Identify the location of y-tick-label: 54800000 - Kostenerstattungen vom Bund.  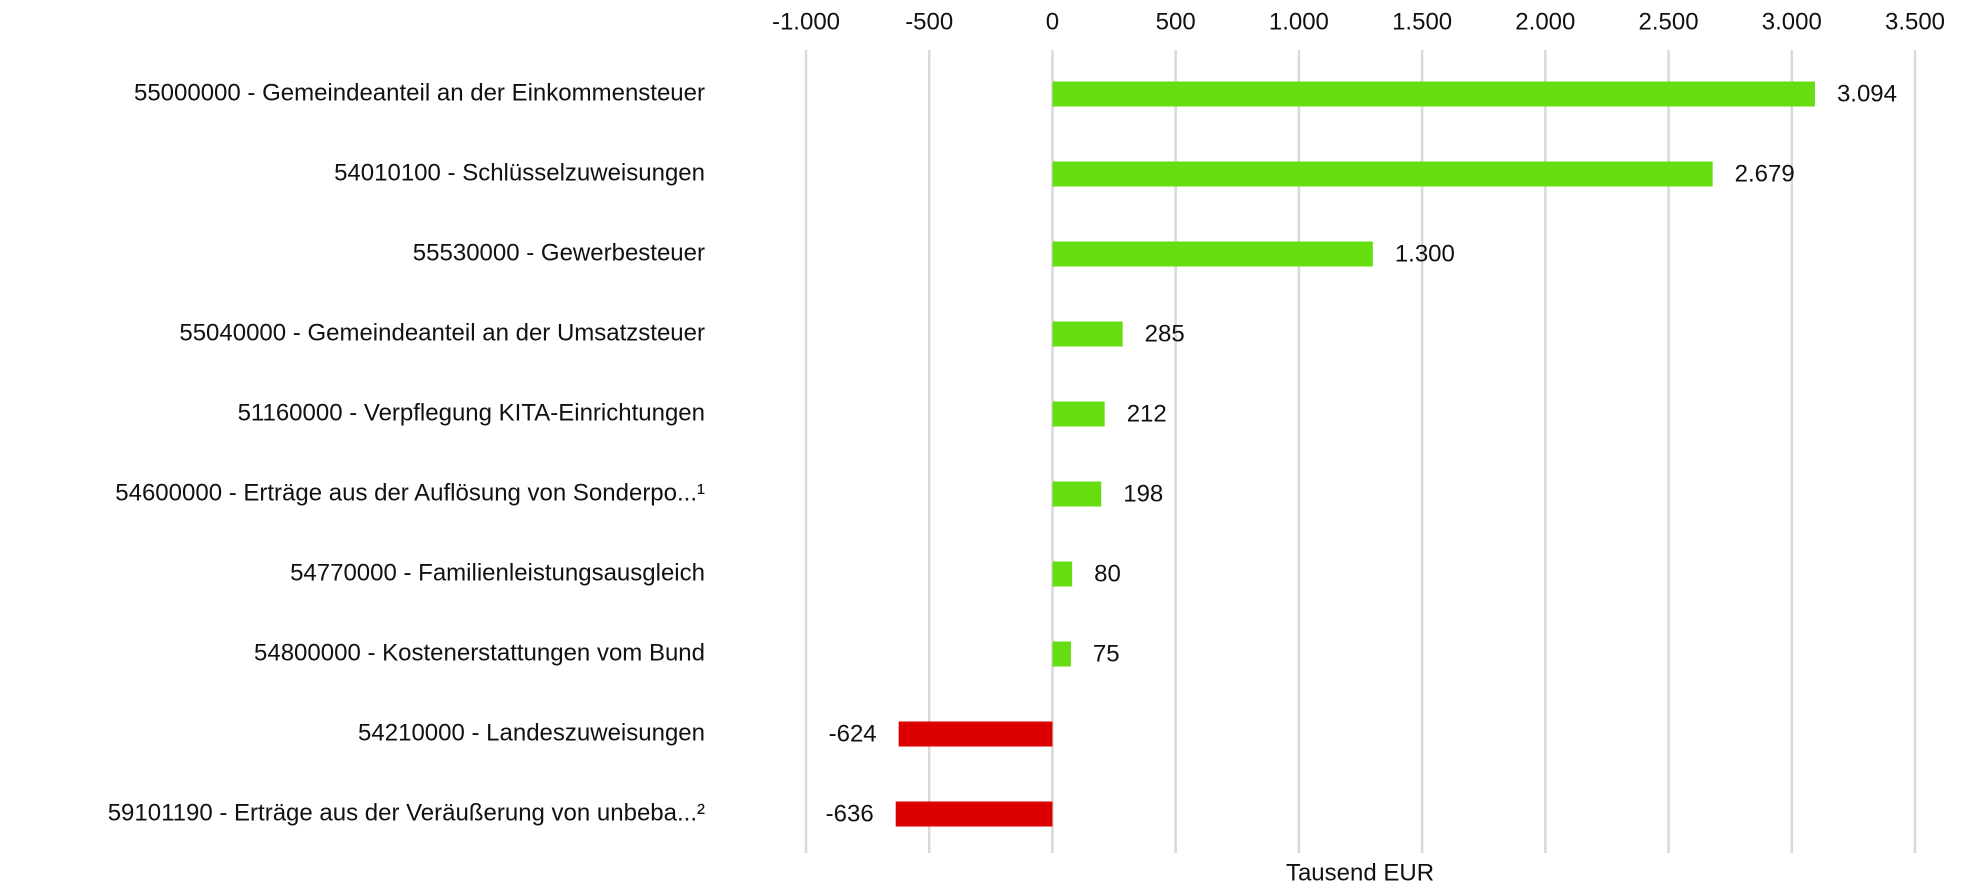
(479, 652).